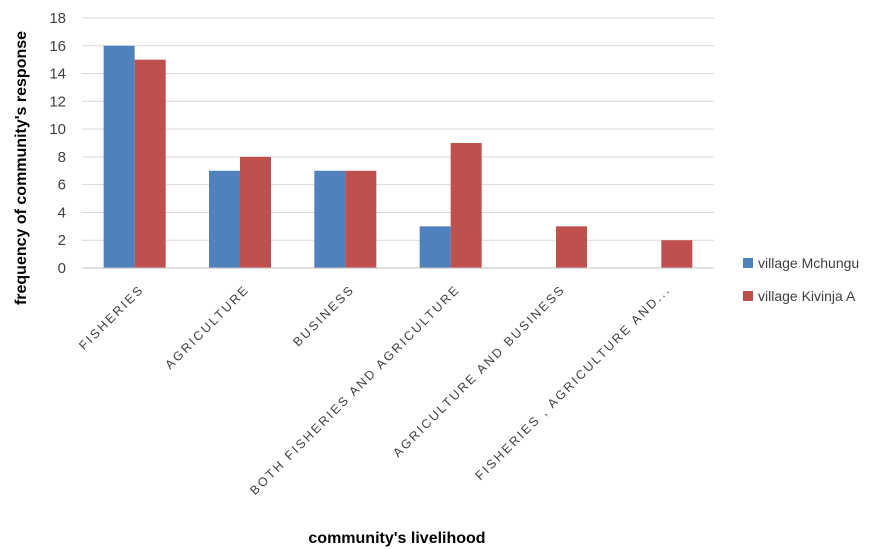 This screenshot has width=888, height=549. I want to click on y-tick-label: 6, so click(62, 185).